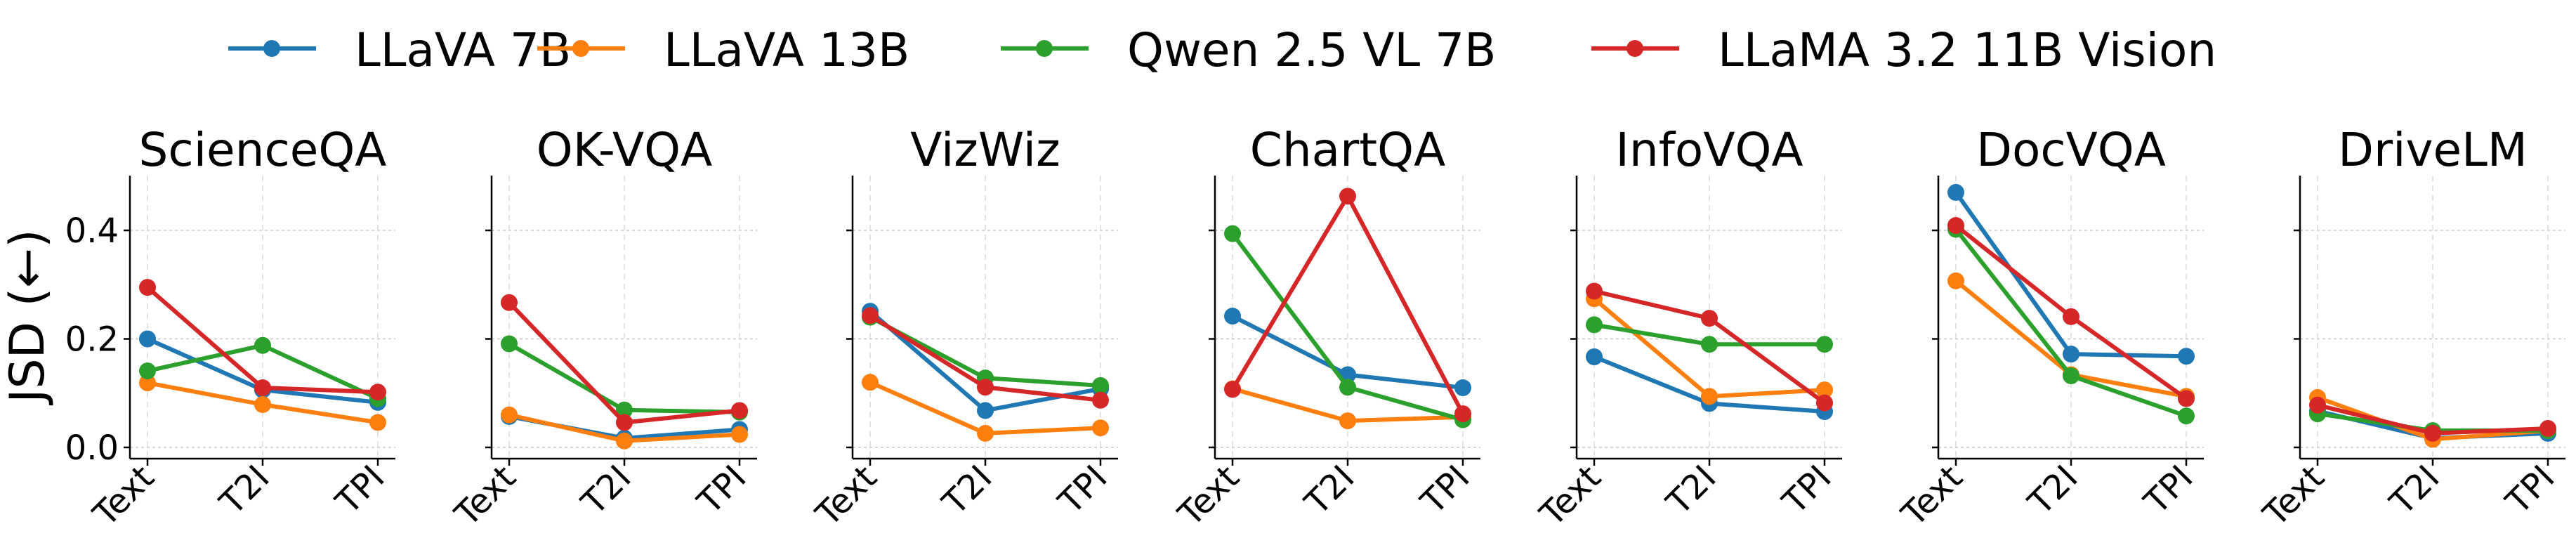 This screenshot has width=2576, height=557. Describe the element at coordinates (1347, 150) in the screenshot. I see `panel-title: ChartQA` at that location.